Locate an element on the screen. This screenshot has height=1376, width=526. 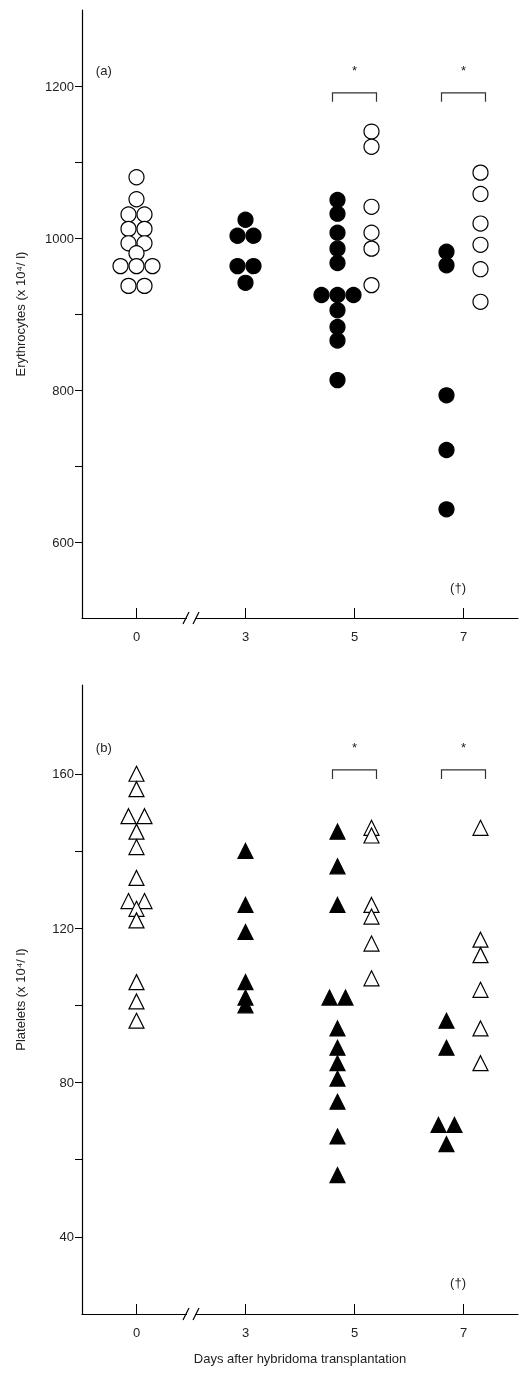
annotation: (a) is located at coordinates (103, 71).